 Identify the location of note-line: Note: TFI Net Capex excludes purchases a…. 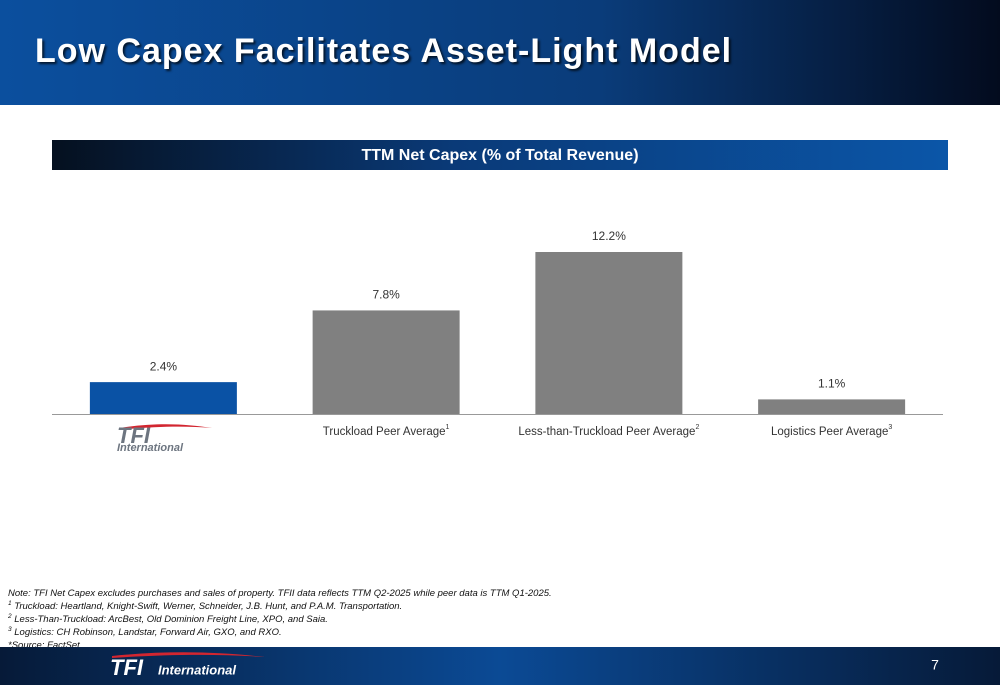
(280, 593).